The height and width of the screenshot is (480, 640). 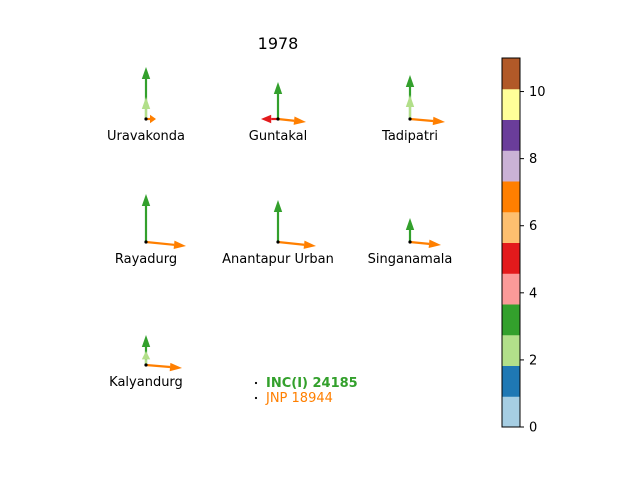 What do you see at coordinates (312, 383) in the screenshot?
I see `legend-entry: INC(I) 24185` at bounding box center [312, 383].